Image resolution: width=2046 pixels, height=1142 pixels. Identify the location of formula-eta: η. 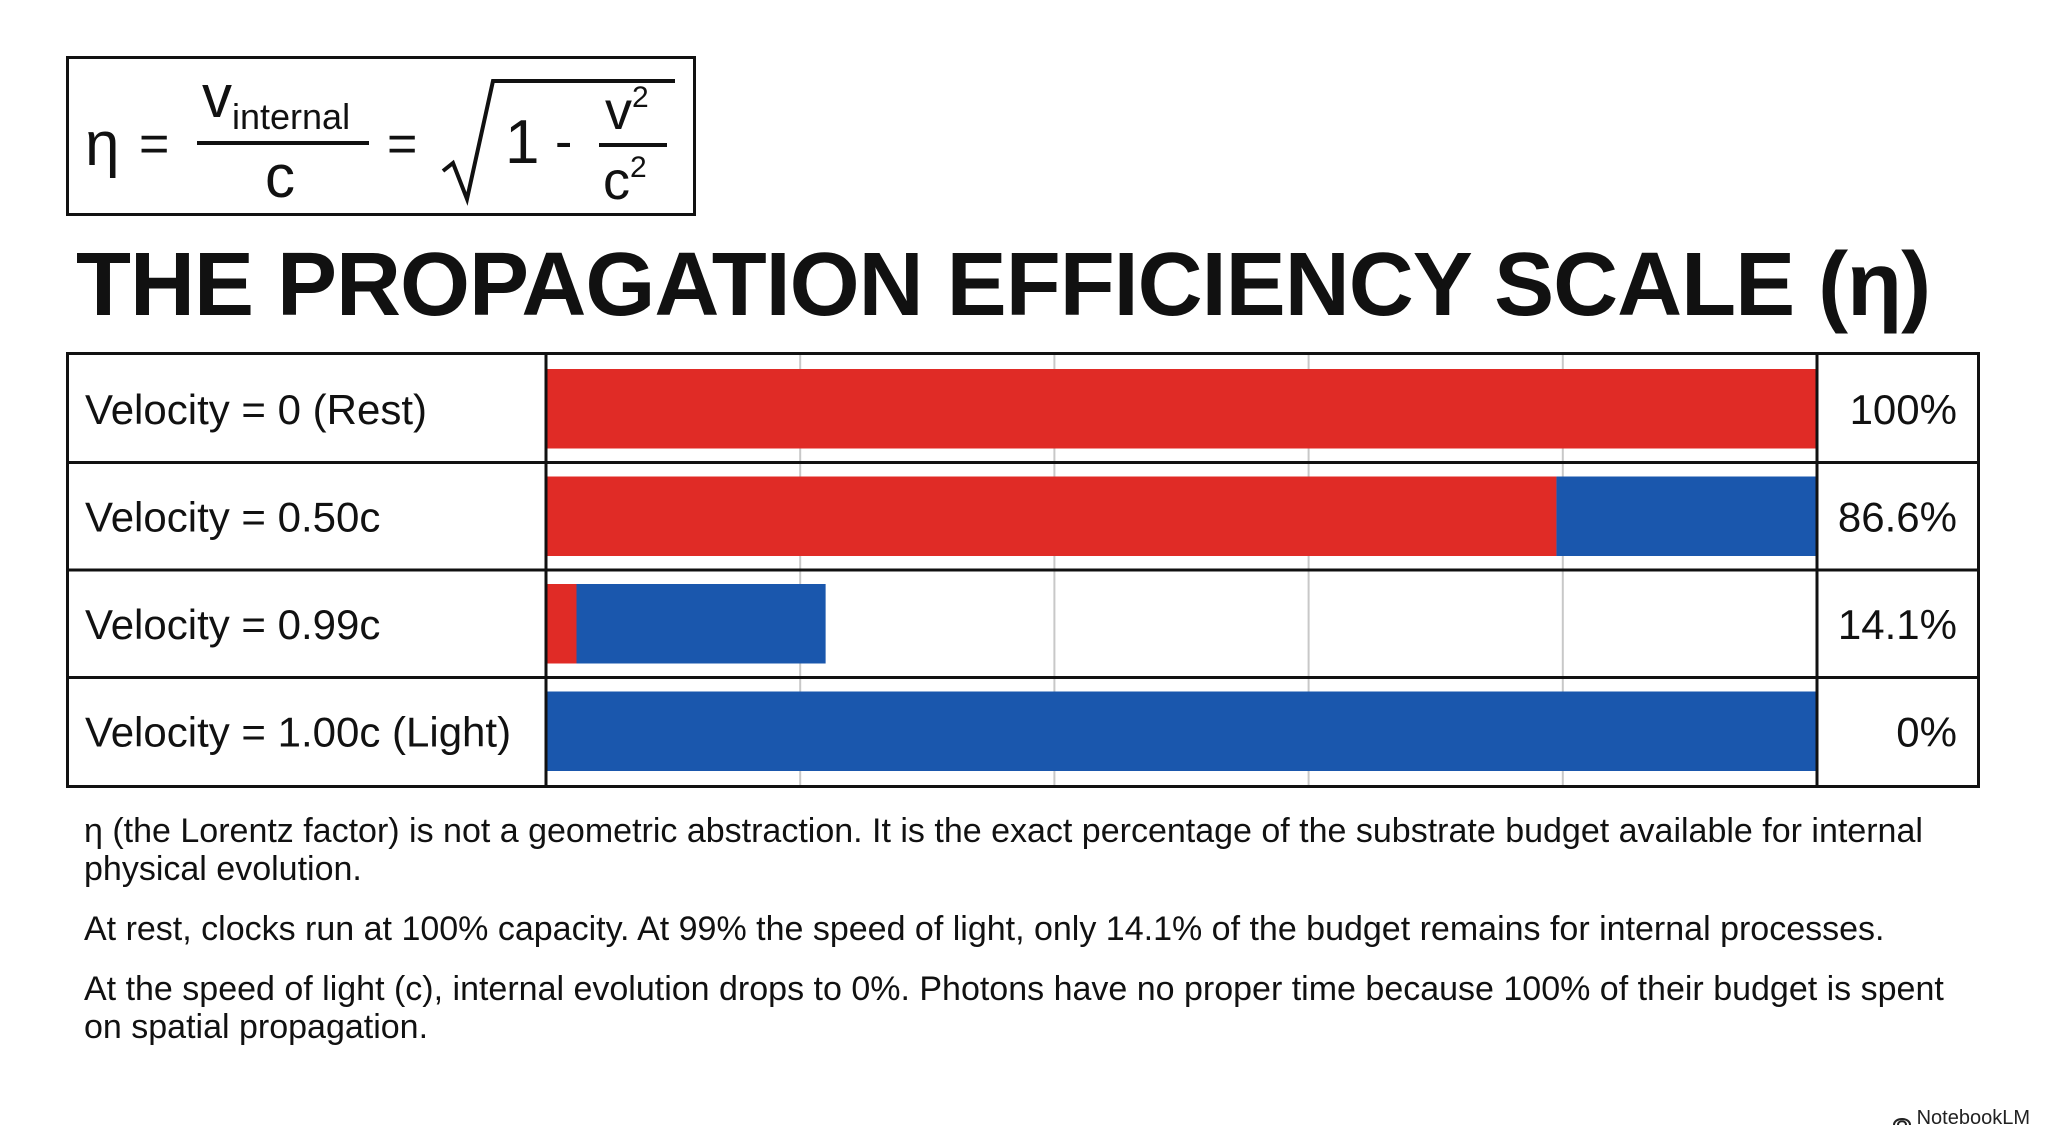
(102, 144).